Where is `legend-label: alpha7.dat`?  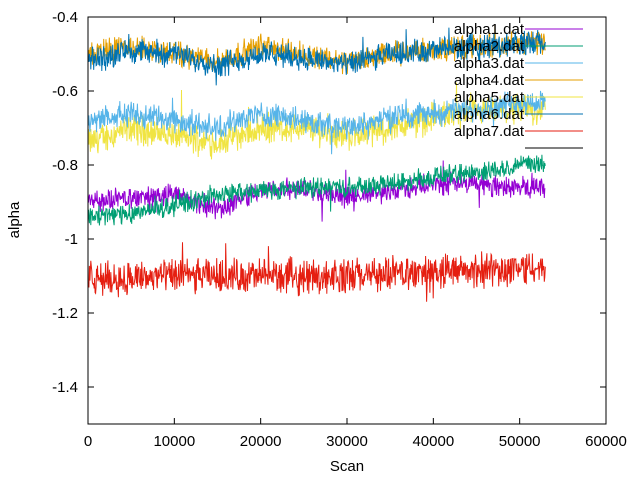
legend-label: alpha7.dat is located at coordinates (489, 131).